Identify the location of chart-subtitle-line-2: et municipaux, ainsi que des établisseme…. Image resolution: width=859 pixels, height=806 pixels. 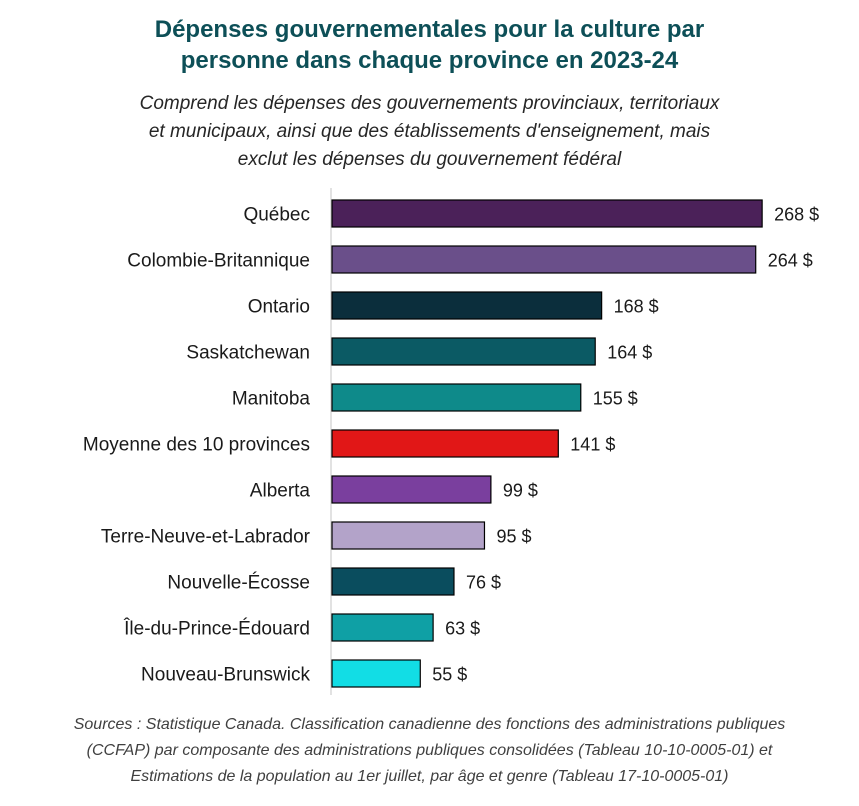
(429, 131).